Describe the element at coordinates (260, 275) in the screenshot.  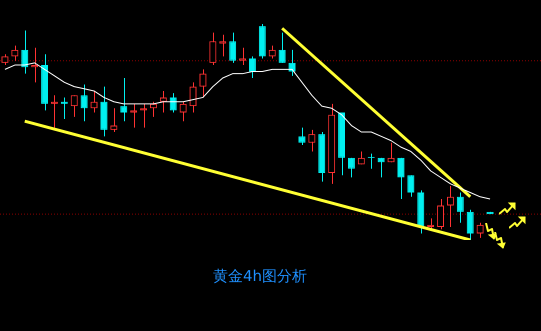
I see `text: 黄金4h图分析` at that location.